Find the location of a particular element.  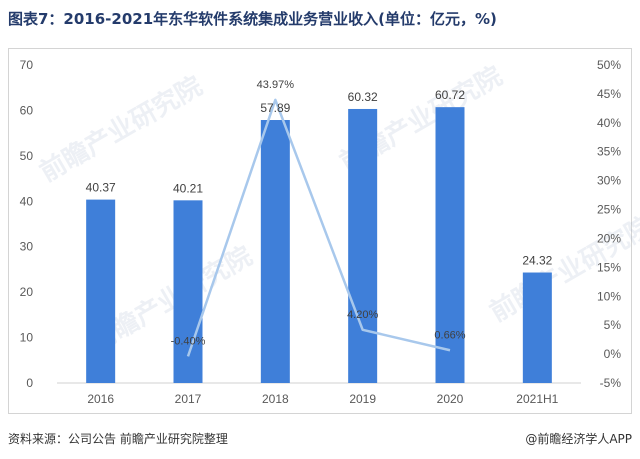

growth-value-label: 4.20% is located at coordinates (362, 315).